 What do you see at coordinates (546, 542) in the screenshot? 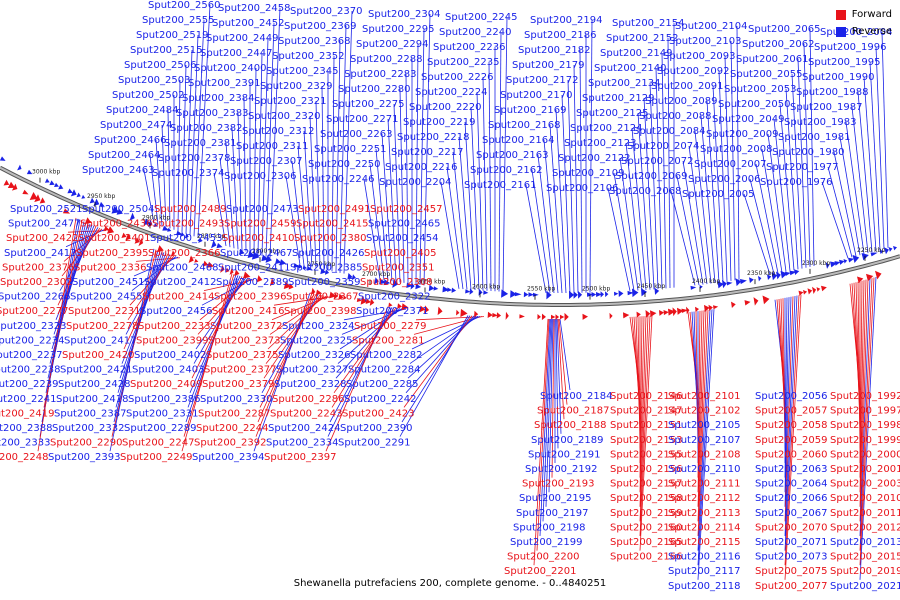
I see `gene-label: Sput200_2199` at bounding box center [546, 542].